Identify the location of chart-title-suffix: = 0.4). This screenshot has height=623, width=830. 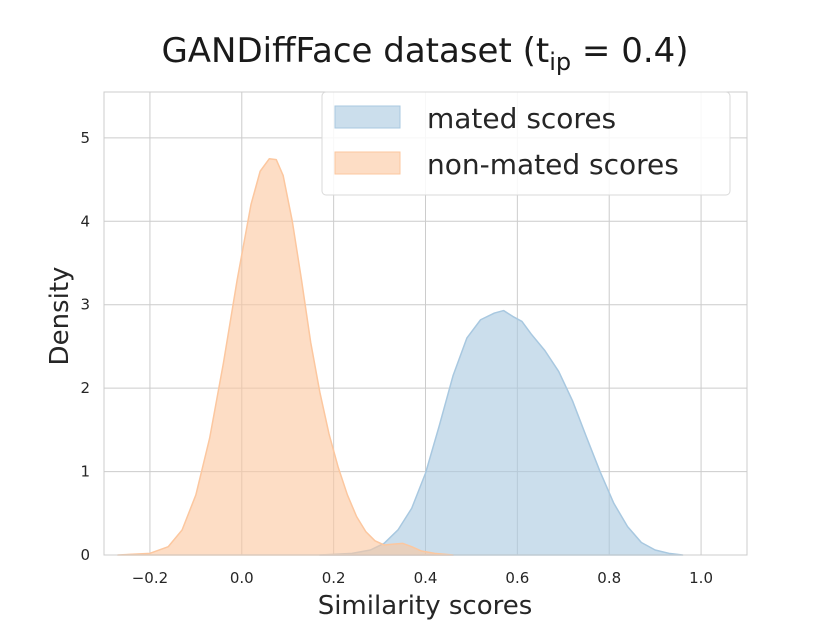
(629, 51).